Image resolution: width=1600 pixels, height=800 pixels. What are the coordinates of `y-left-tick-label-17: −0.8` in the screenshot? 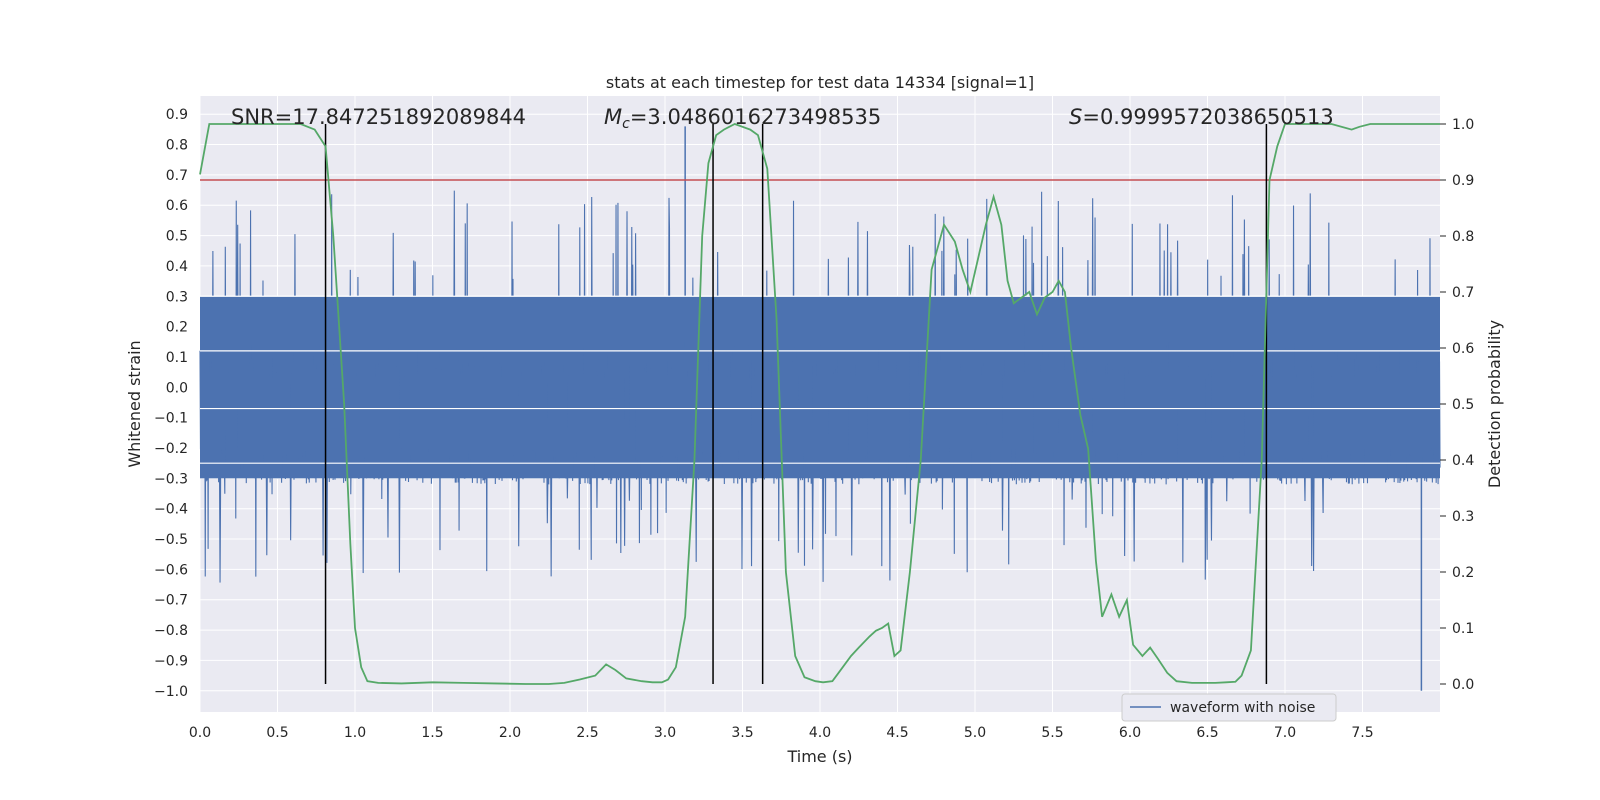 It's located at (171, 631).